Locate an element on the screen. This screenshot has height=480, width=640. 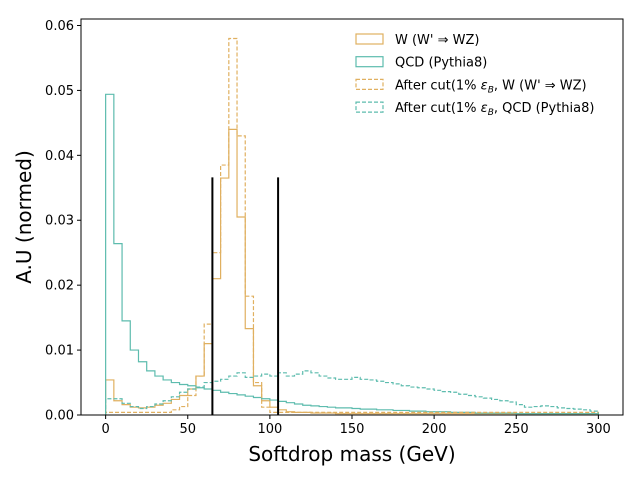
x-tick-label: 200 is located at coordinates (434, 429).